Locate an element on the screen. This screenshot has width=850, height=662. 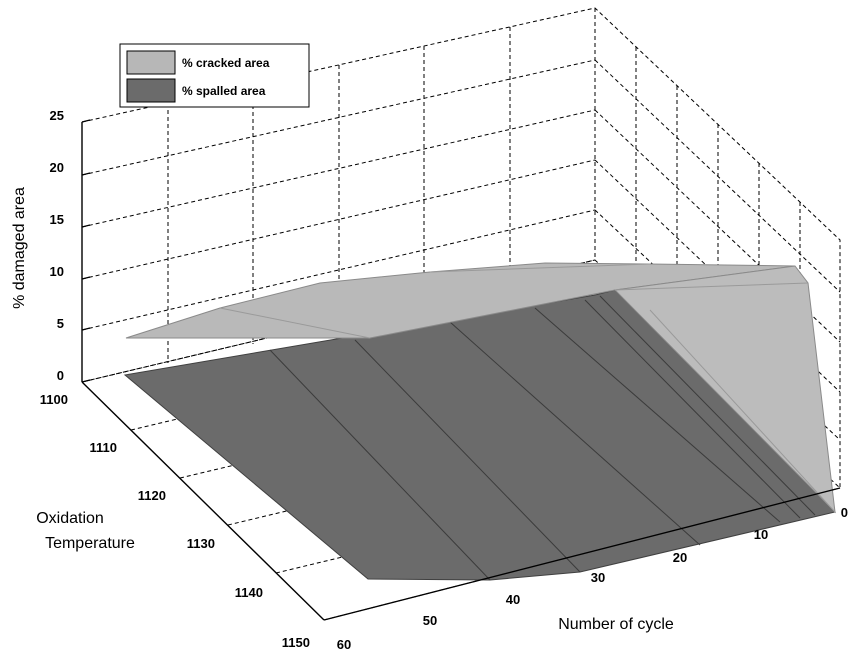
legend-label-cracked: % cracked area is located at coordinates (226, 63).